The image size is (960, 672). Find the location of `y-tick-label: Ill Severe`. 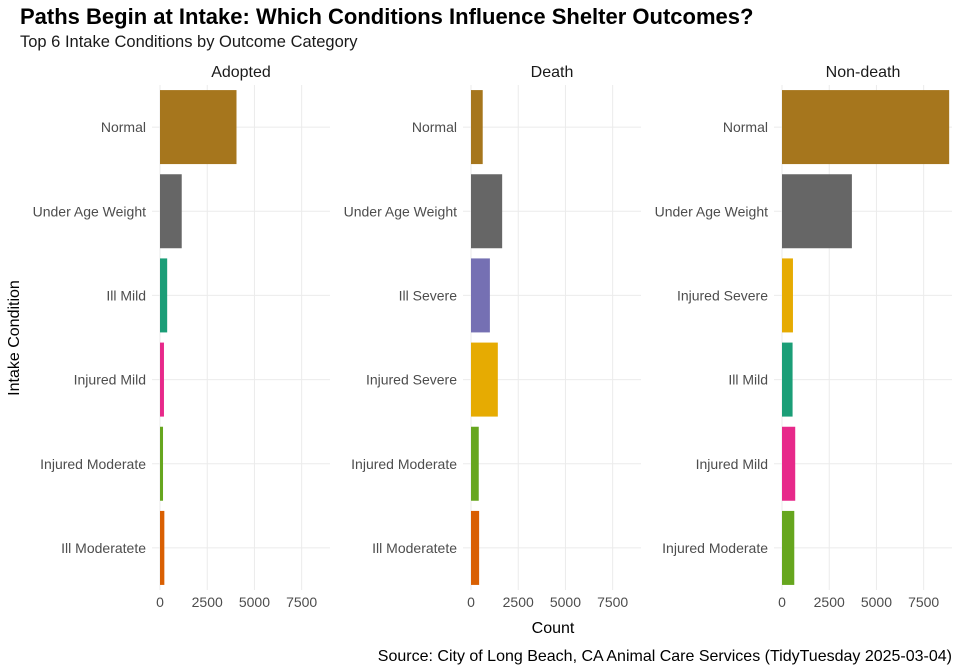

y-tick-label: Ill Severe is located at coordinates (428, 295).